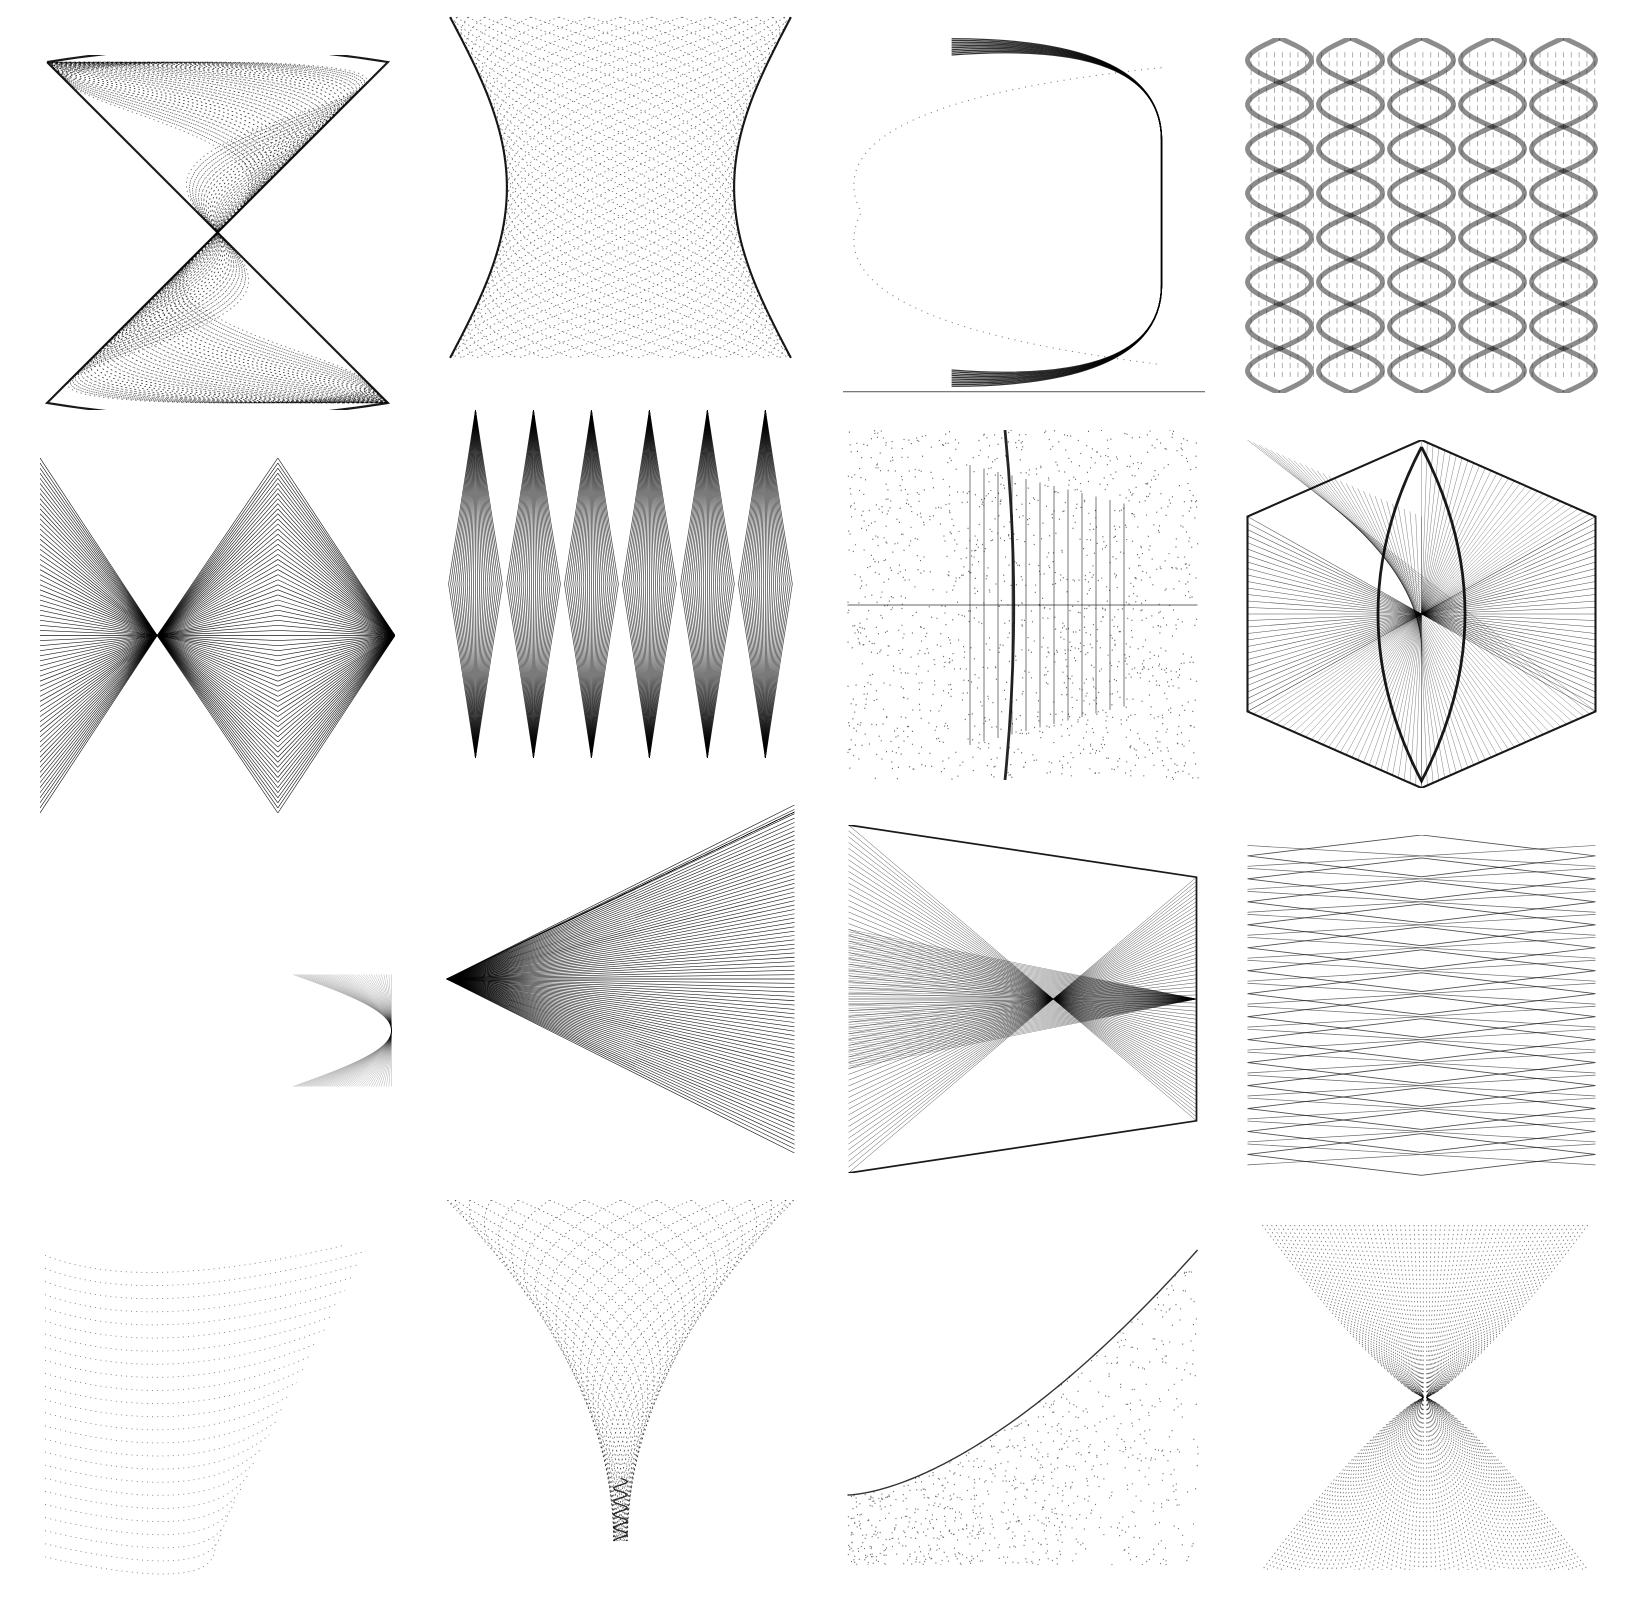 This screenshot has height=1599, width=1626. Describe the element at coordinates (620, 584) in the screenshot. I see `tile-six-diamonds-plot` at that location.